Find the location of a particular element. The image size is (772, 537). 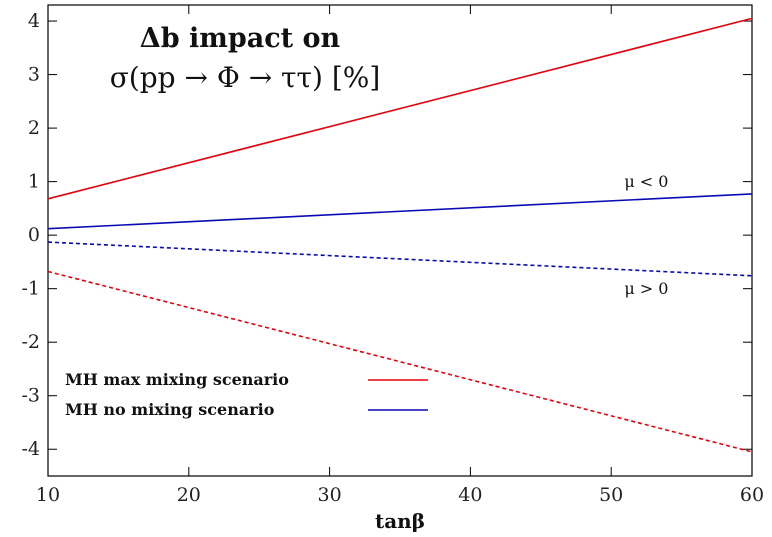

y-tick-label: -1 is located at coordinates (30, 289).